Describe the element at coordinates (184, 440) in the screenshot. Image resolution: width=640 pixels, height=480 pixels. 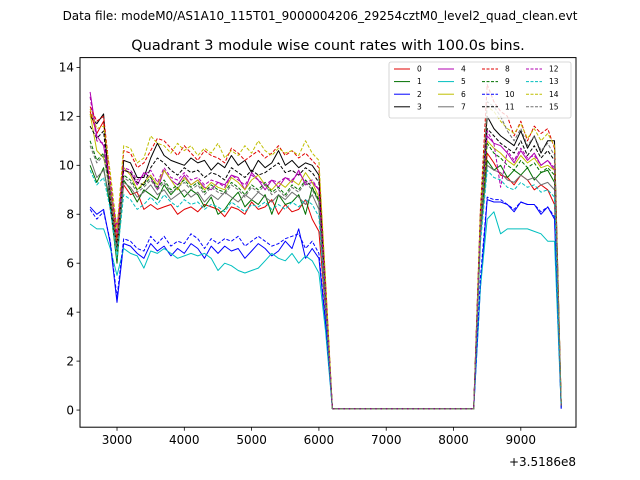
I see `x-tick-label: 4000` at that location.